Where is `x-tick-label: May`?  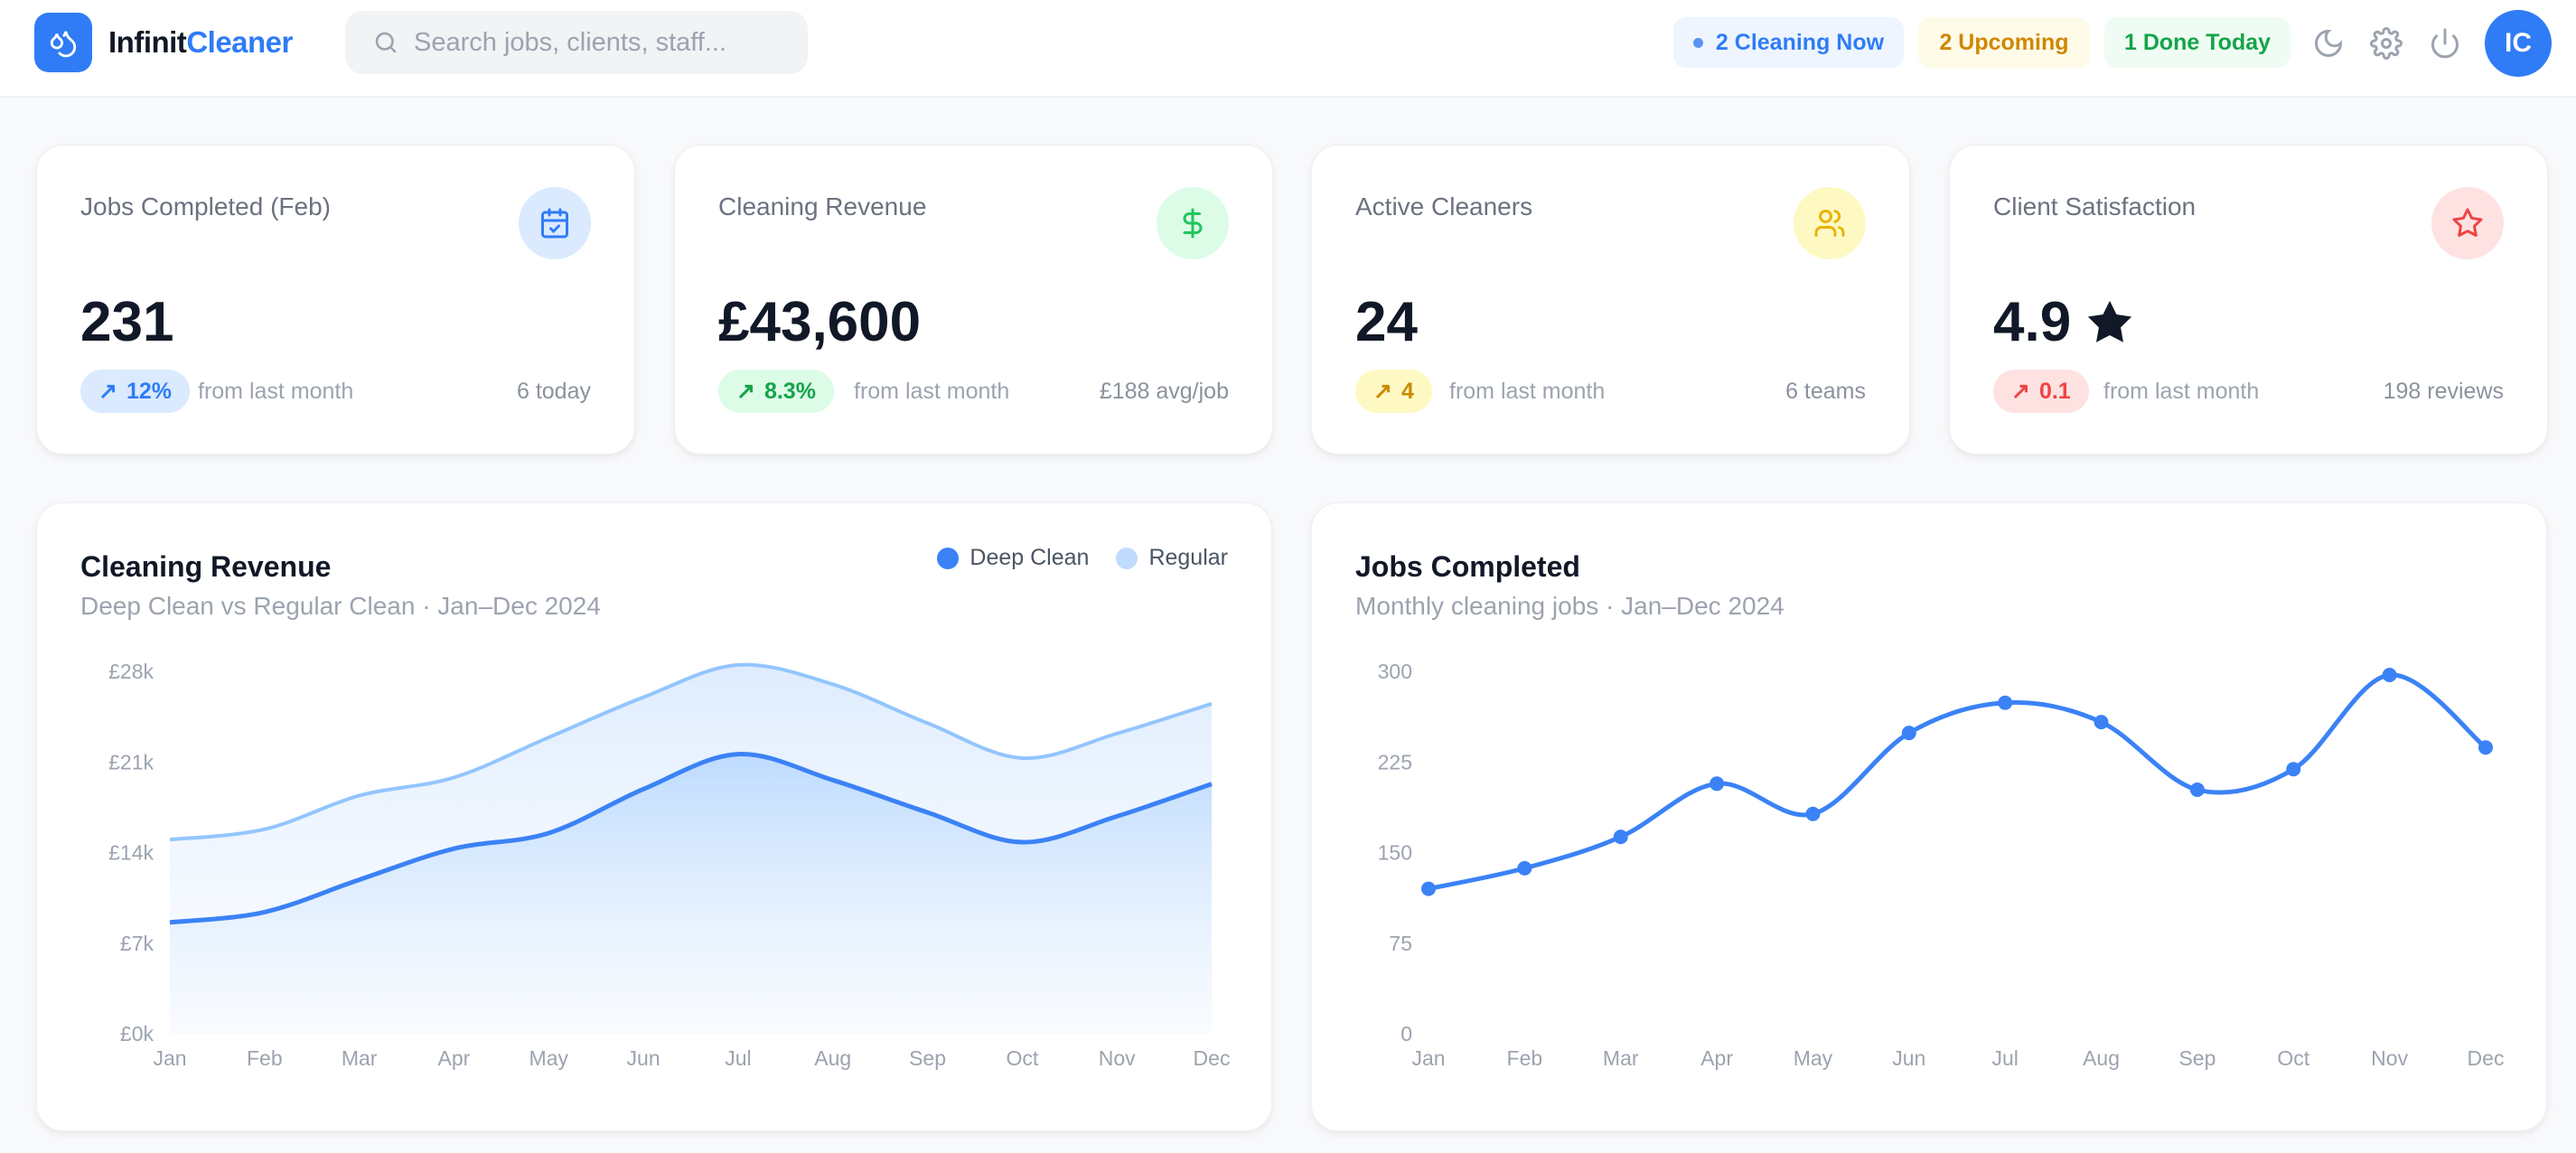
x-tick-label: May is located at coordinates (1813, 1058).